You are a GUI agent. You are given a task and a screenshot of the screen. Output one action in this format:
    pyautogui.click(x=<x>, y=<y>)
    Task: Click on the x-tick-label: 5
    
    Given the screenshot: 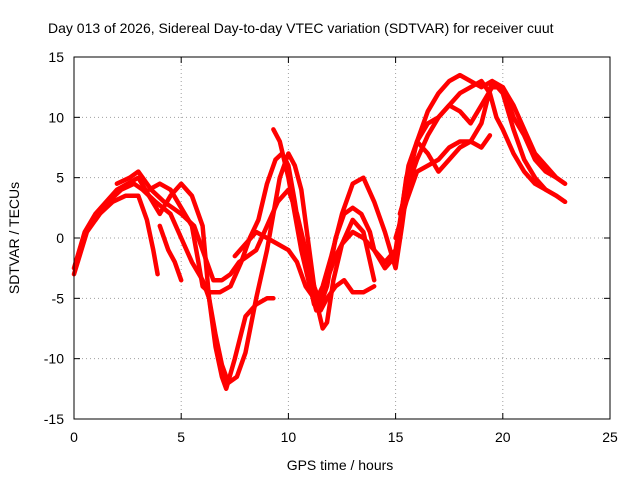 What is the action you would take?
    pyautogui.click(x=181, y=437)
    